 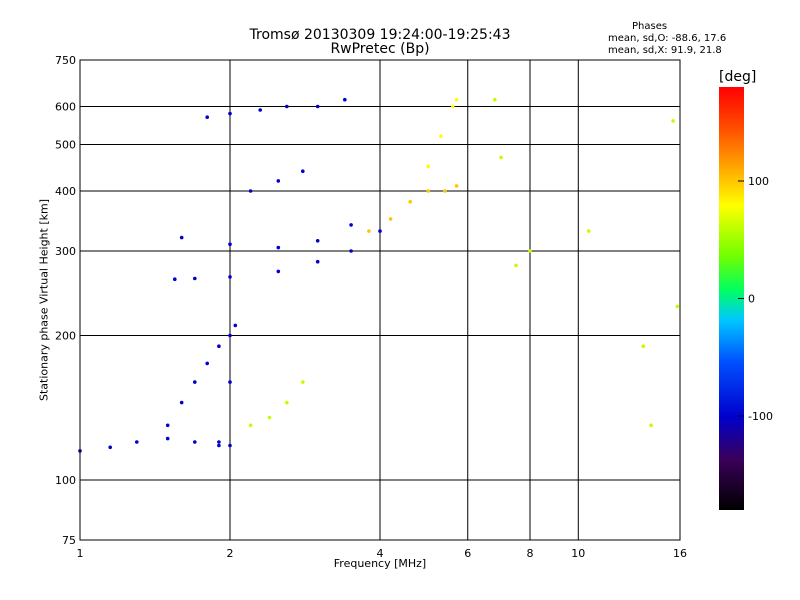 I want to click on y-tick-label: 600, so click(x=65, y=107).